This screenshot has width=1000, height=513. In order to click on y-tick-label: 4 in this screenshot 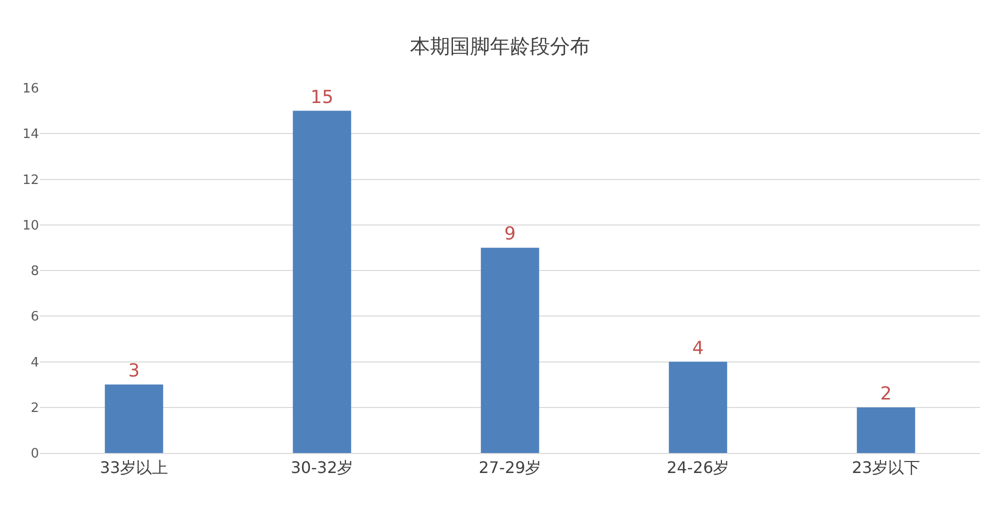, I will do `click(34, 362)`.